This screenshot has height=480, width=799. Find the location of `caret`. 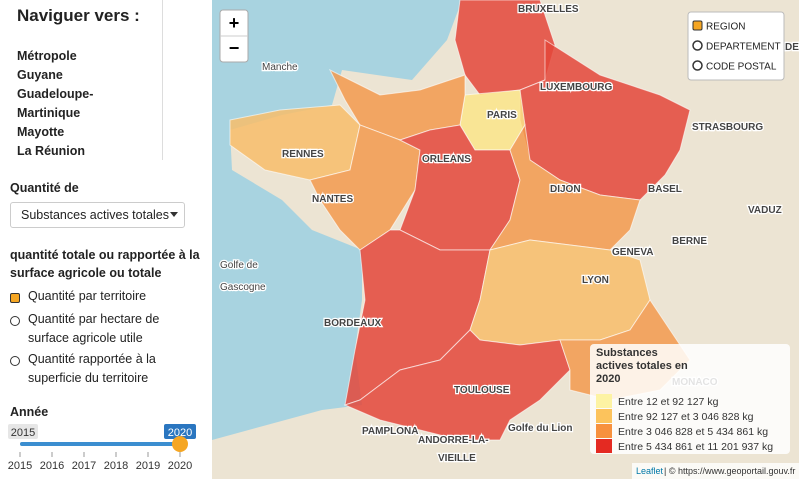

caret is located at coordinates (174, 216).